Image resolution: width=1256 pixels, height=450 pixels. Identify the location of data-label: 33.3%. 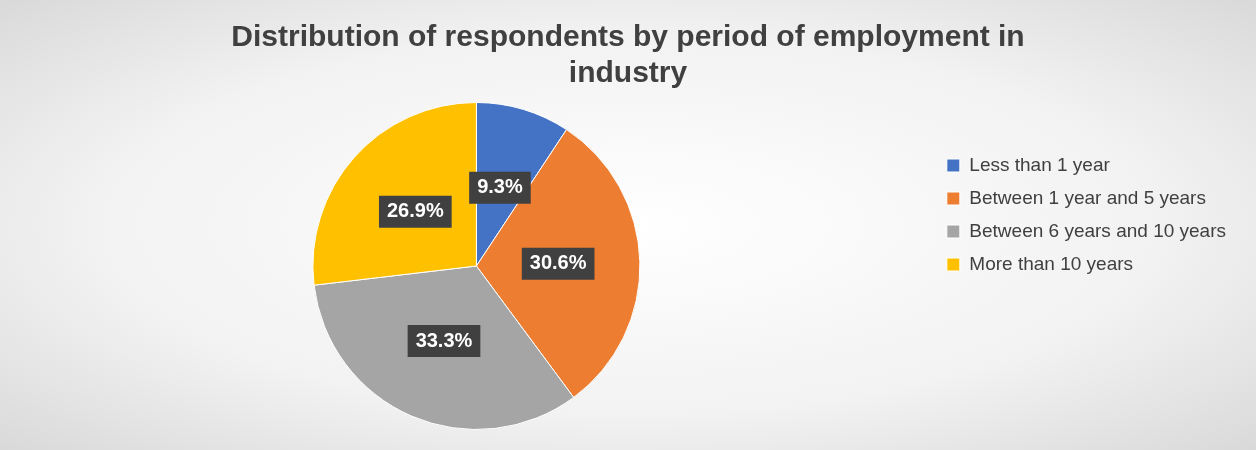
(444, 339).